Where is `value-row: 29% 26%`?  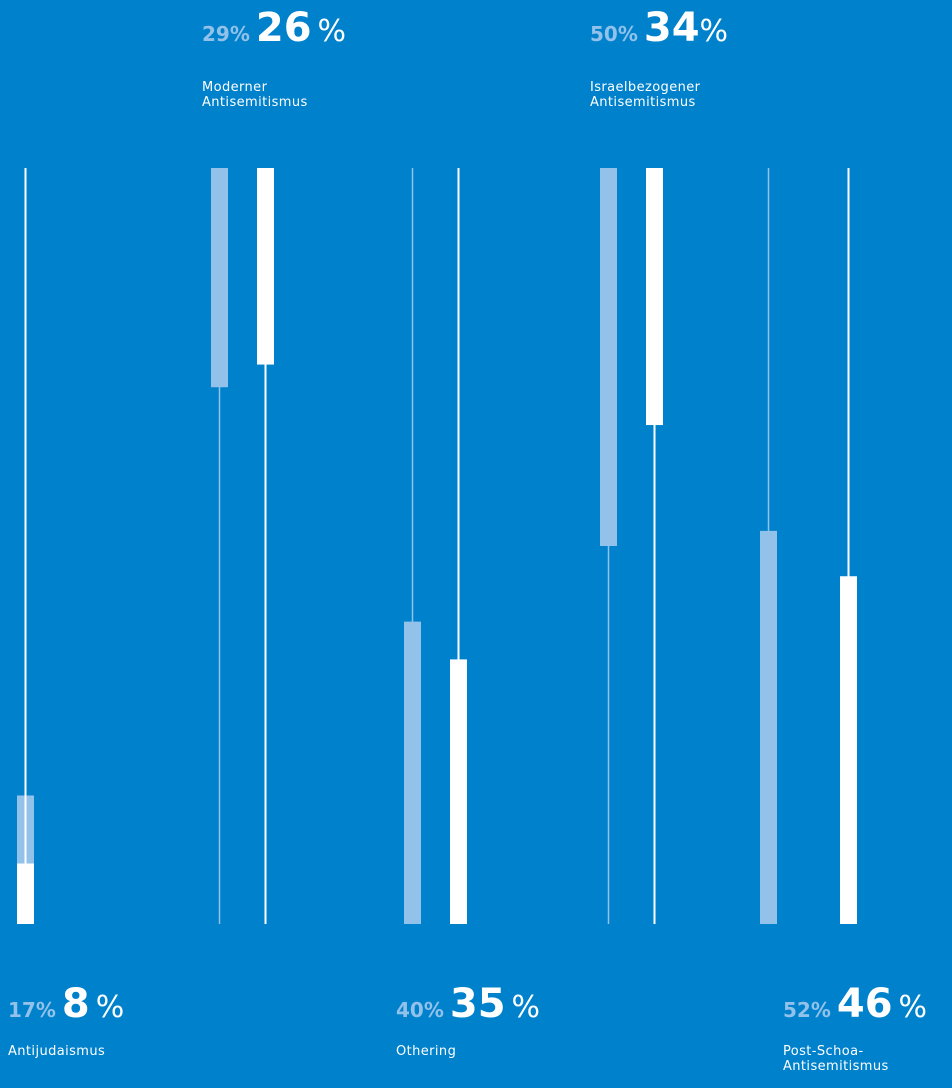 value-row: 29% 26% is located at coordinates (274, 28).